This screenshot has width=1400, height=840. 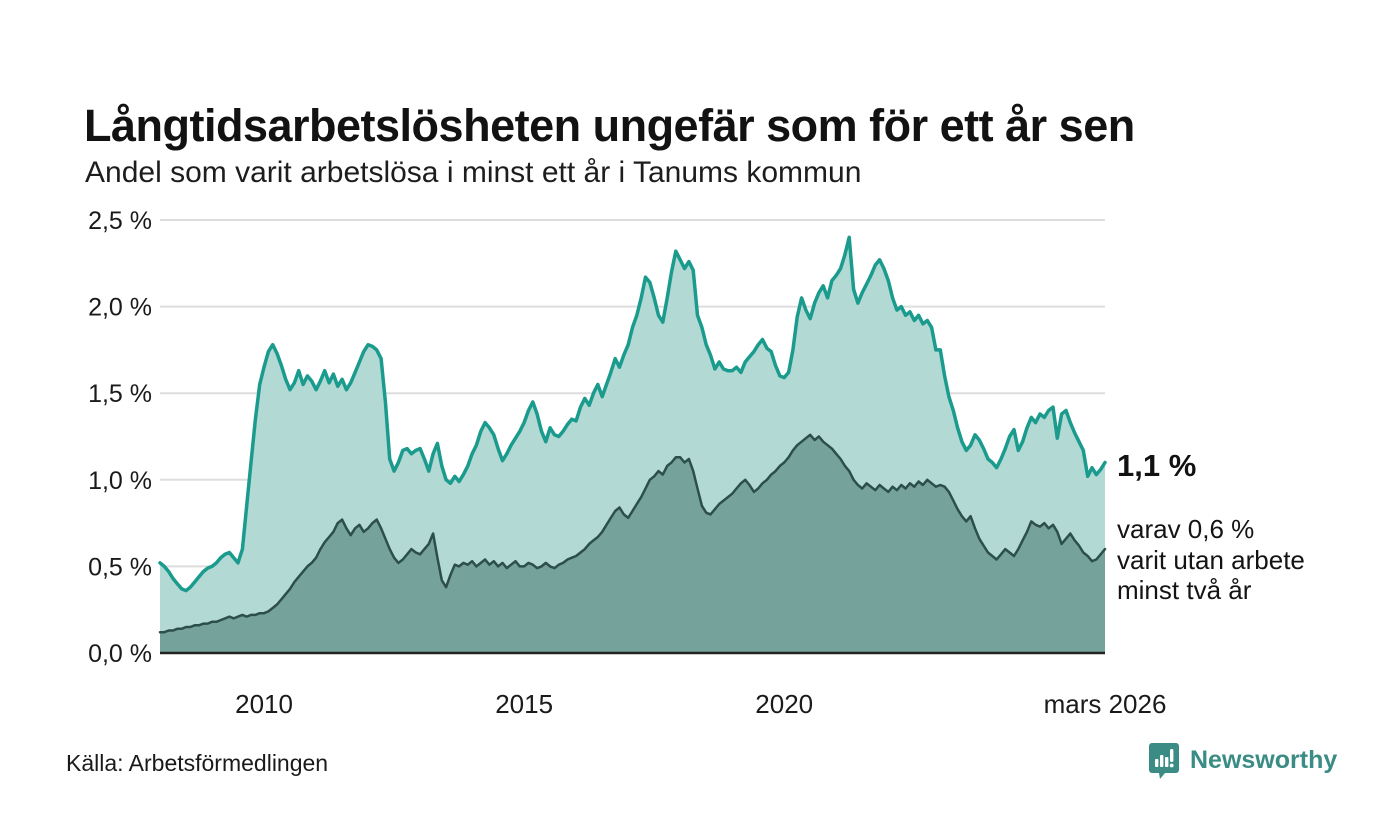 I want to click on secondary-annotation-line2: varit utan arbete, so click(x=1211, y=559).